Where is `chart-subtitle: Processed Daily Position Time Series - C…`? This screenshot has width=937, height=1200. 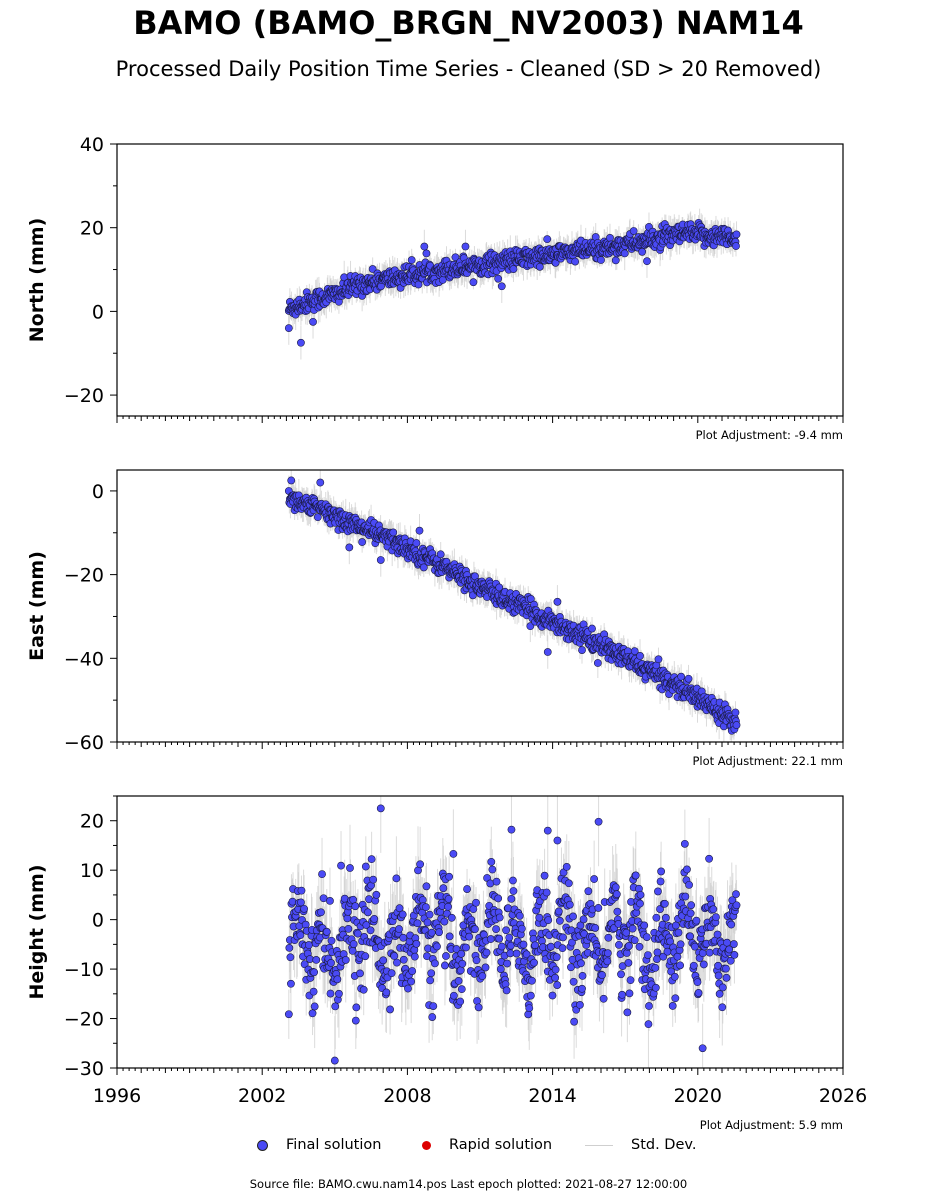
chart-subtitle: Processed Daily Position Time Series - C… is located at coordinates (468, 69).